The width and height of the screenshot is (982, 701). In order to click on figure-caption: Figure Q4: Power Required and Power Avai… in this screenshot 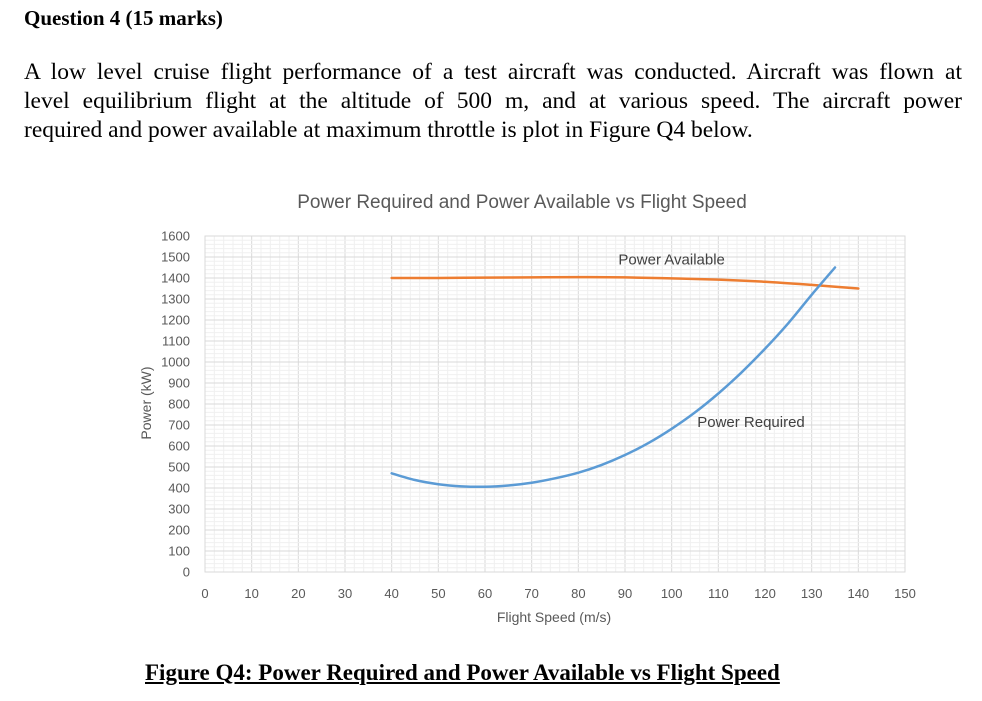, I will do `click(462, 672)`.